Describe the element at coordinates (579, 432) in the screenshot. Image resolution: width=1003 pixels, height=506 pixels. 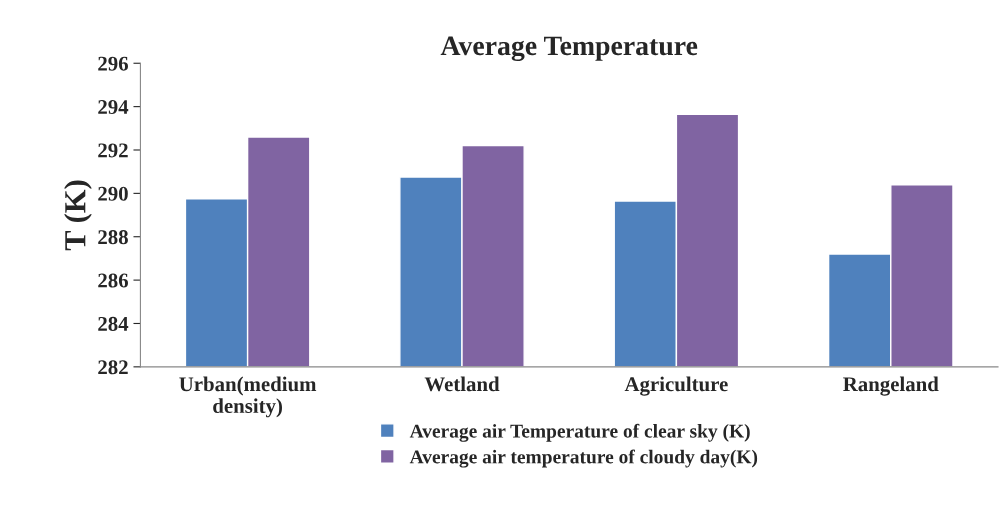
I see `legend-label: Average air Temperature of clear sky (K)` at that location.